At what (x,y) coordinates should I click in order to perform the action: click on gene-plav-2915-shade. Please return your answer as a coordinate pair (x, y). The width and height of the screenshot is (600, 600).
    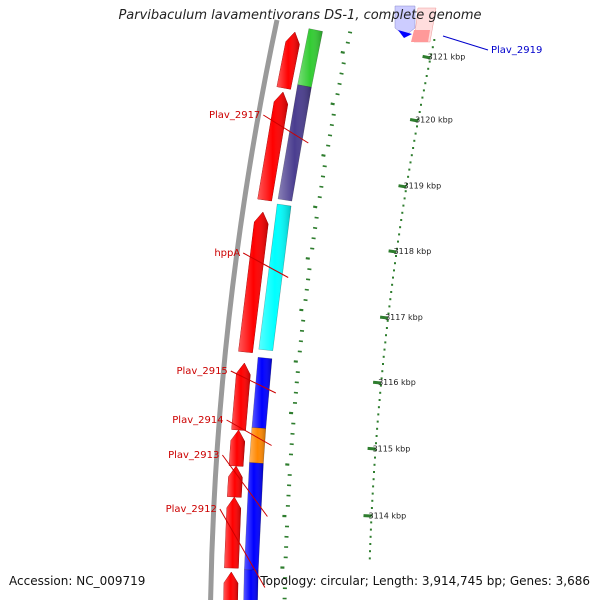
    Looking at the image, I should click on (261, 393).